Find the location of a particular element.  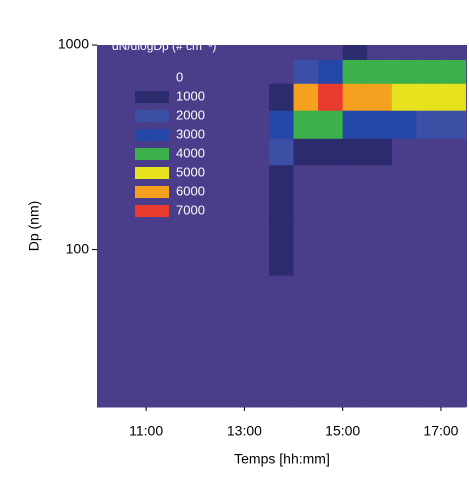

legend-label: 6000 is located at coordinates (190, 190).